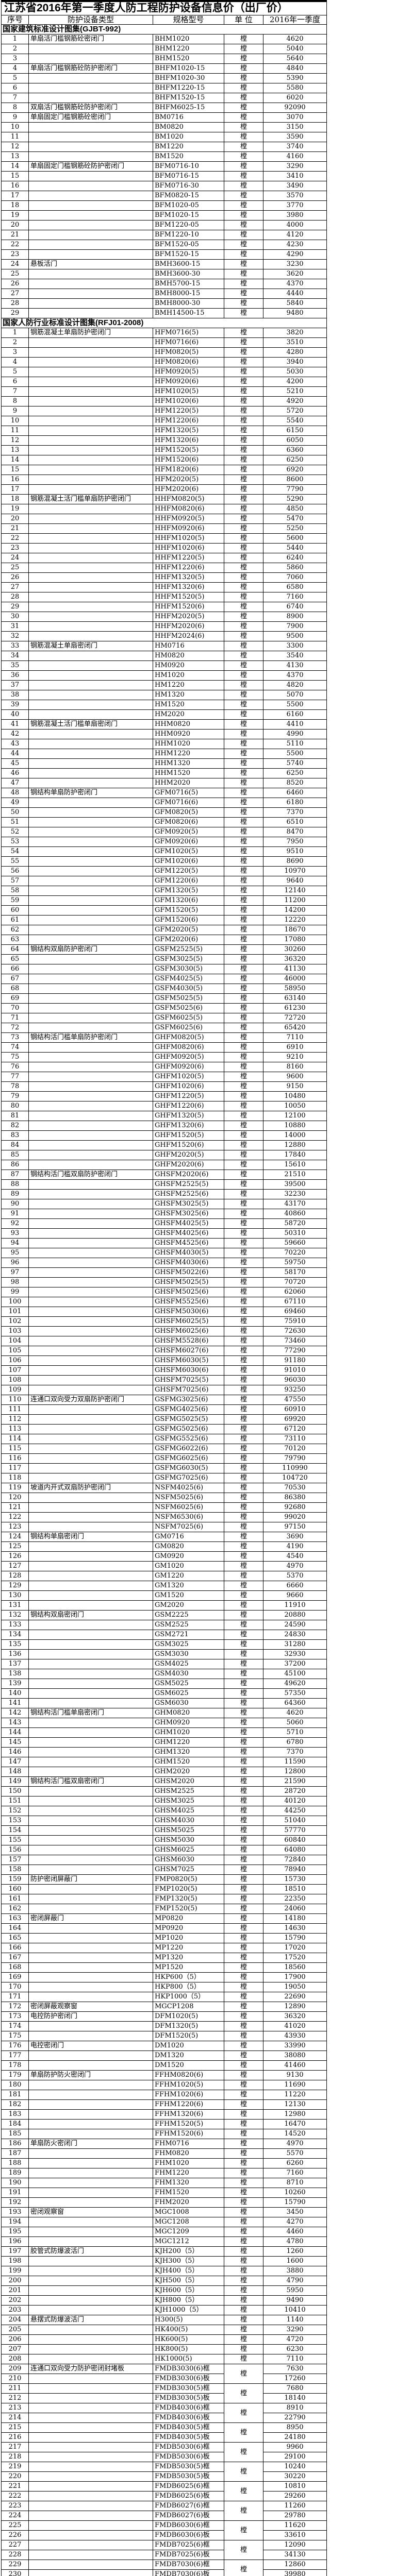  Describe the element at coordinates (164, 2437) in the screenshot. I see `table-row: 216 FMDB4030(5)板 24180` at that location.